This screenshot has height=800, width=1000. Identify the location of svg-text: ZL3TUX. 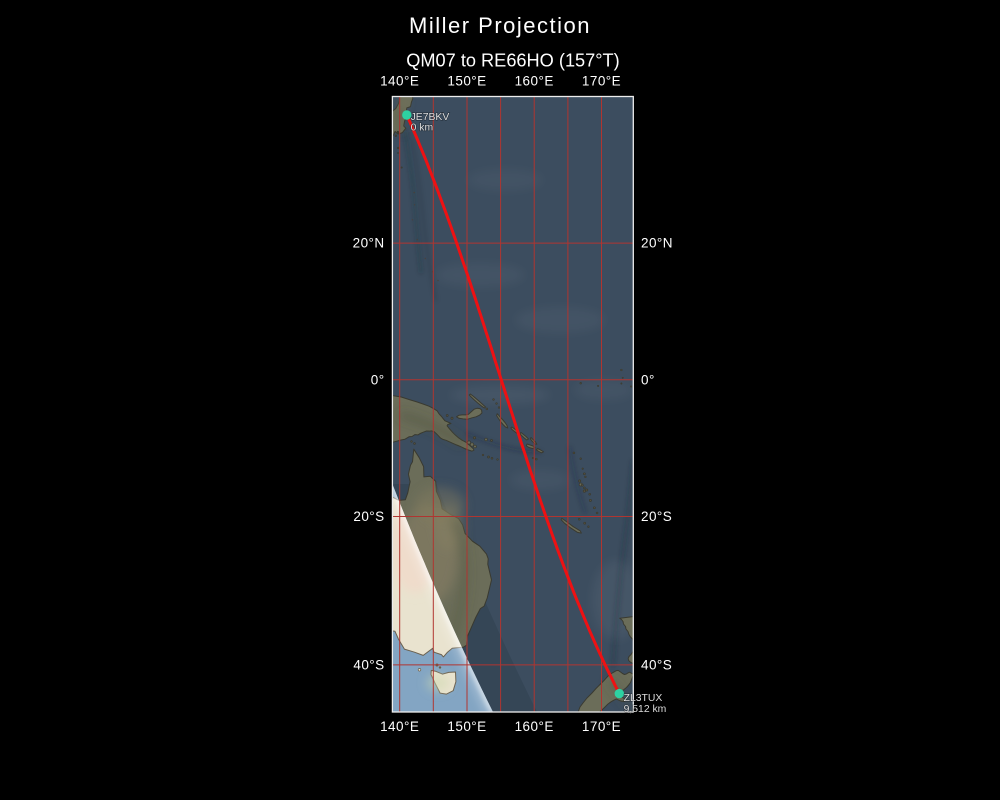
(643, 698).